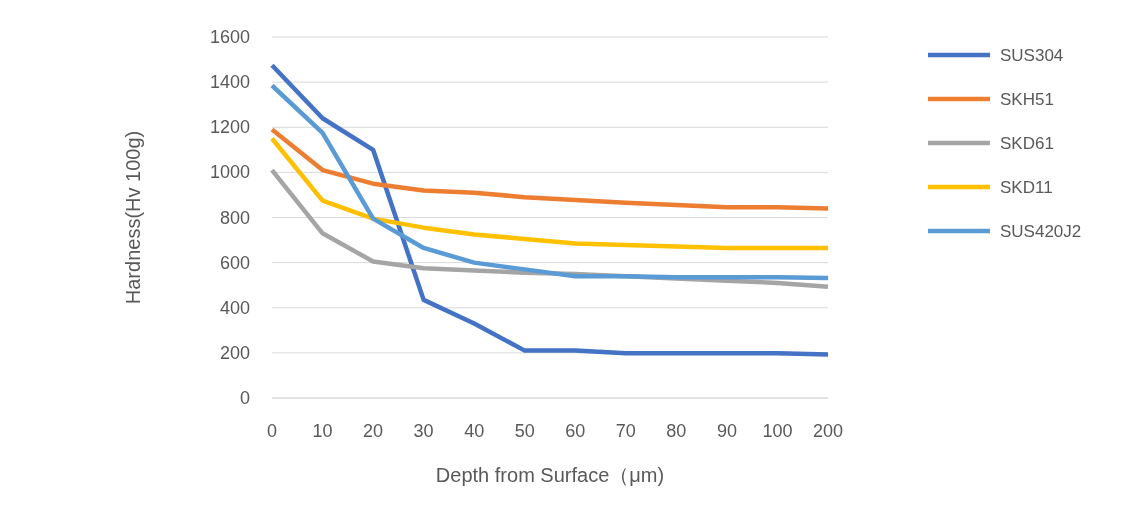  Describe the element at coordinates (474, 431) in the screenshot. I see `x-tick-label: 40` at that location.